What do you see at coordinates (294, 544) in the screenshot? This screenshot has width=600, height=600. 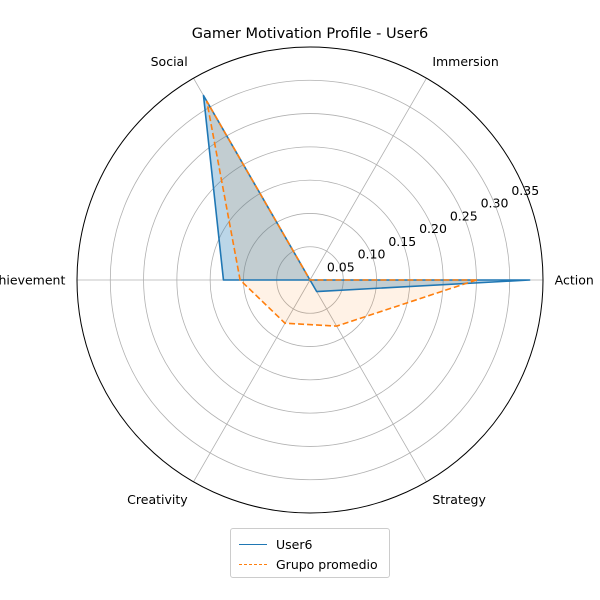 I see `legend-label: User6` at bounding box center [294, 544].